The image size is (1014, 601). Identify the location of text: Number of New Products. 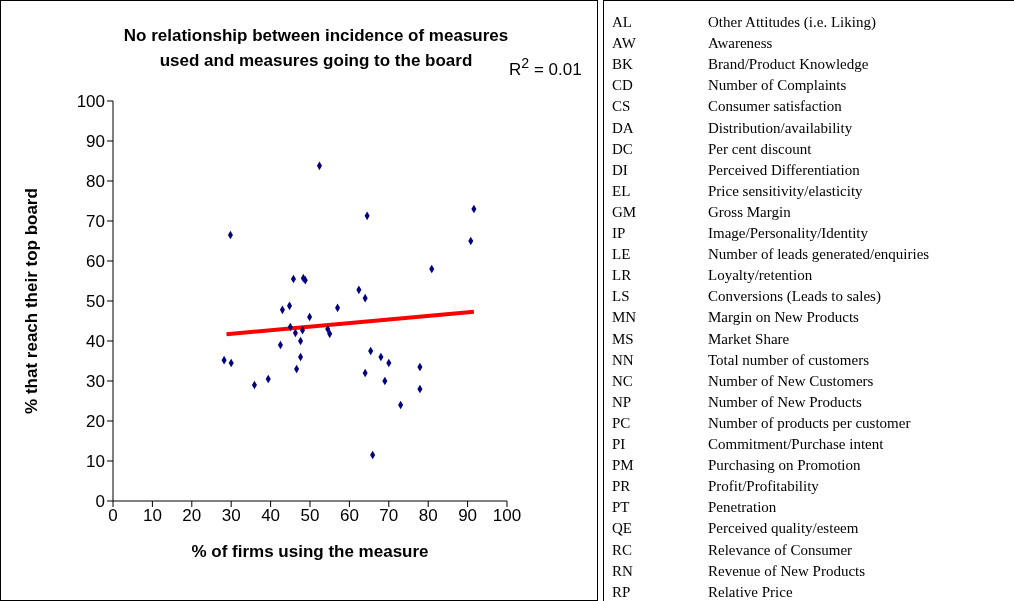
(785, 401).